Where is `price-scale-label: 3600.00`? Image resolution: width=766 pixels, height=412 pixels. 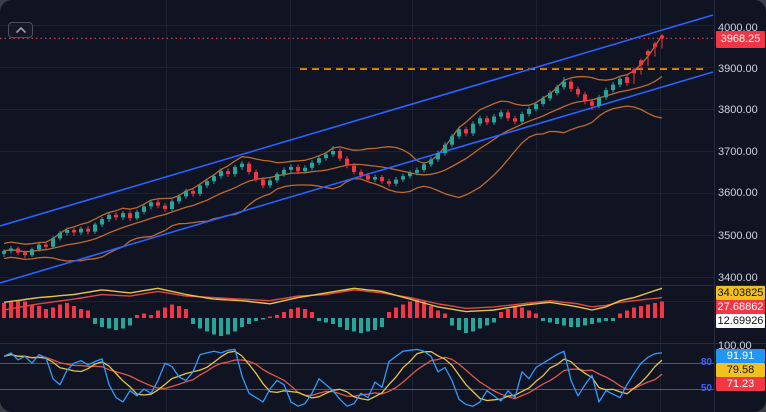
price-scale-label: 3600.00 is located at coordinates (738, 193).